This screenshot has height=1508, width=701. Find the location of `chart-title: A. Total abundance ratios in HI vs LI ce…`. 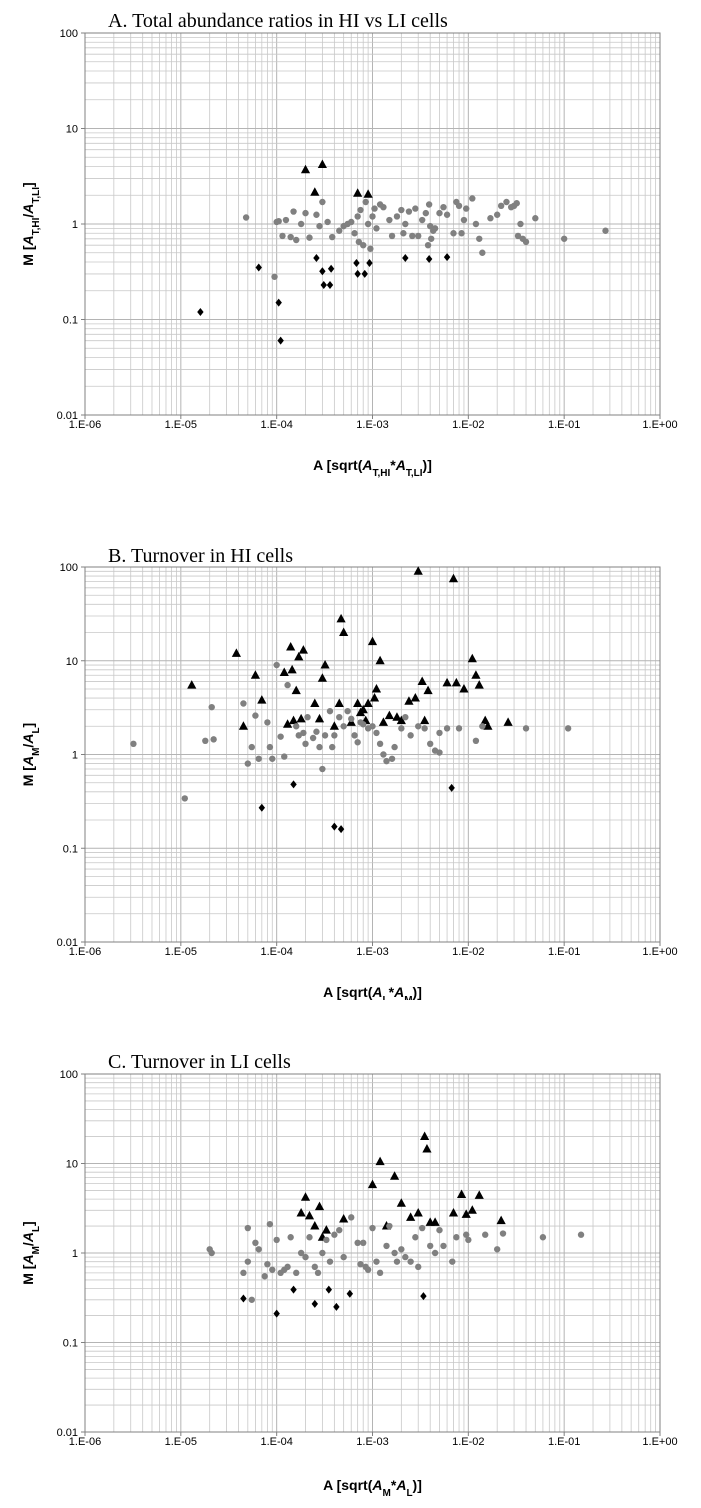

chart-title: A. Total abundance ratios in HI vs LI ce… is located at coordinates (278, 21).